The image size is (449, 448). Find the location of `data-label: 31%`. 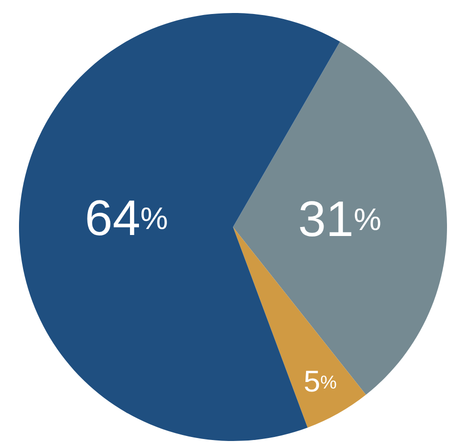

data-label: 31% is located at coordinates (340, 219).